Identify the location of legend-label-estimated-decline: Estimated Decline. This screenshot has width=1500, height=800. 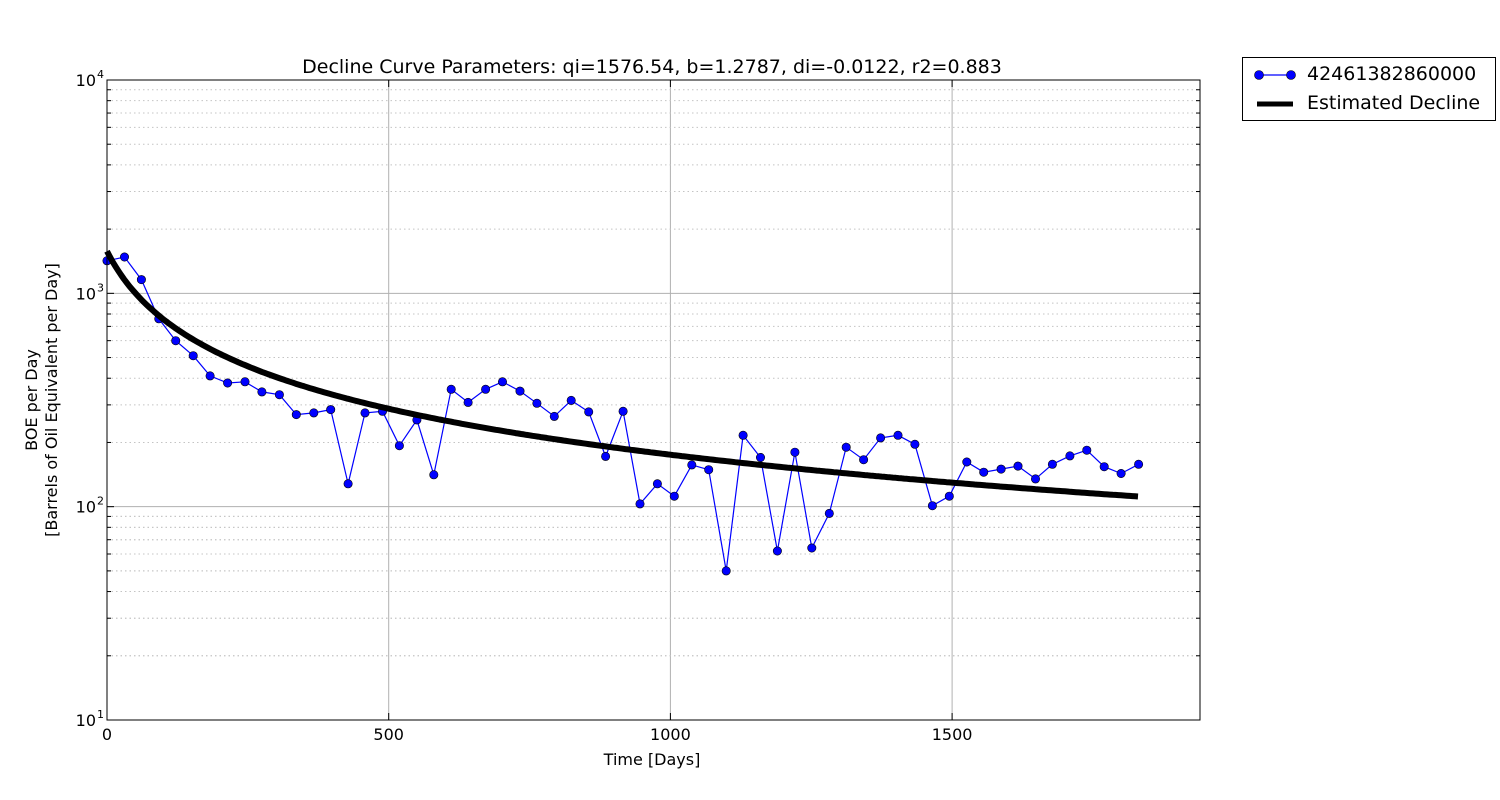
(1394, 103).